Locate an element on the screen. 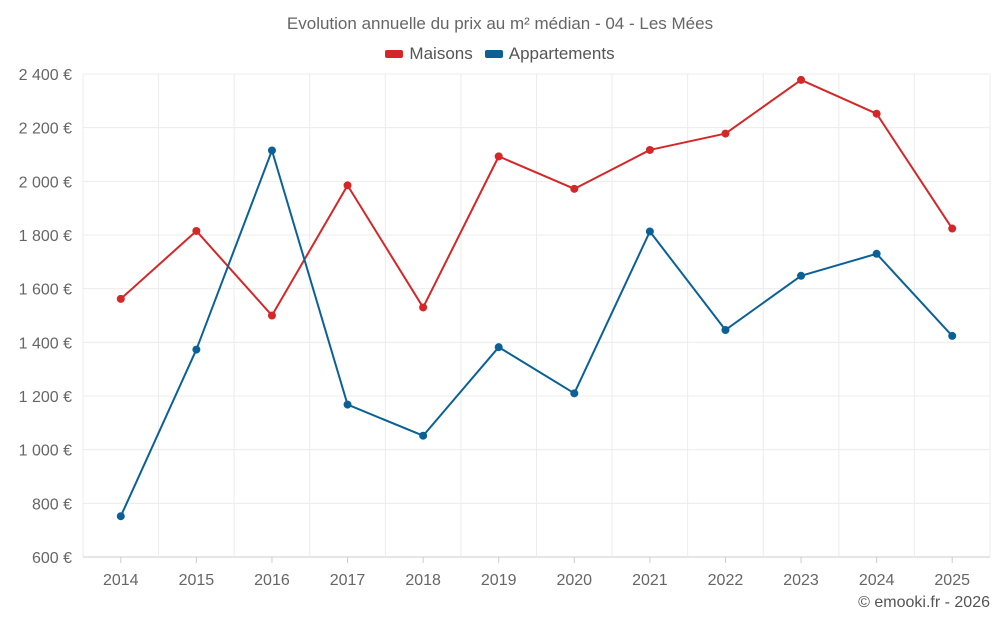 The image size is (1000, 625). y-tick-label: 1 400 € is located at coordinates (45, 343).